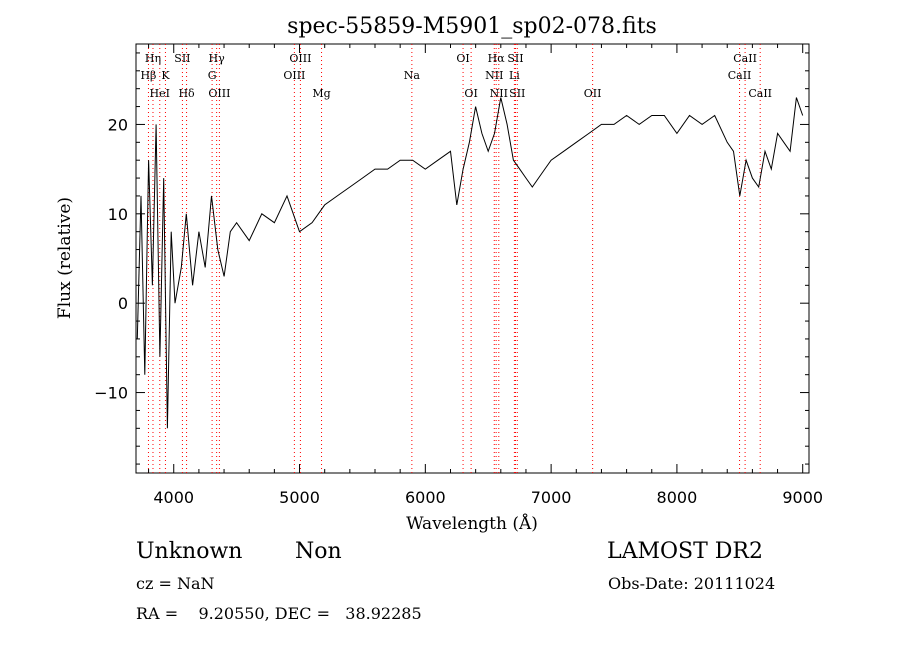 Image resolution: width=900 pixels, height=650 pixels. I want to click on x-tick-label: 9000, so click(802, 497).